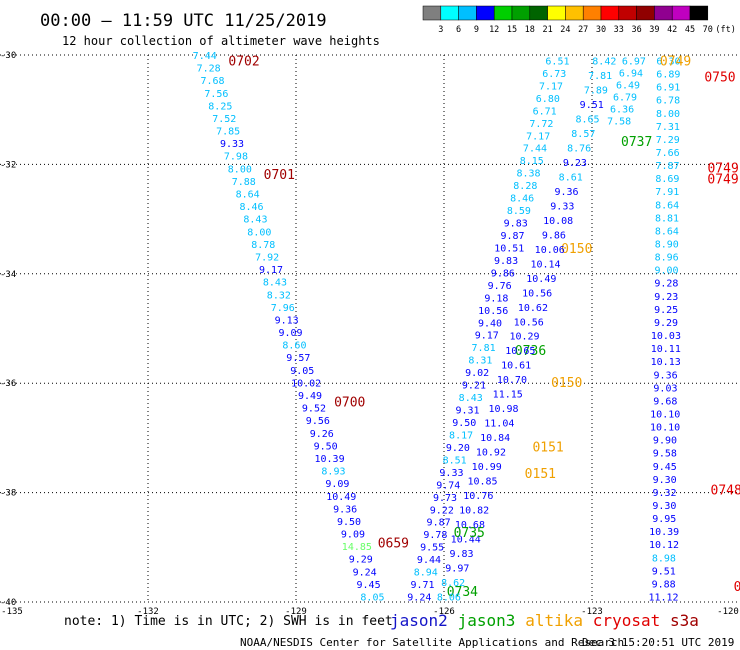  What do you see at coordinates (667, 179) in the screenshot?
I see `swh-value: 8.69` at bounding box center [667, 179].